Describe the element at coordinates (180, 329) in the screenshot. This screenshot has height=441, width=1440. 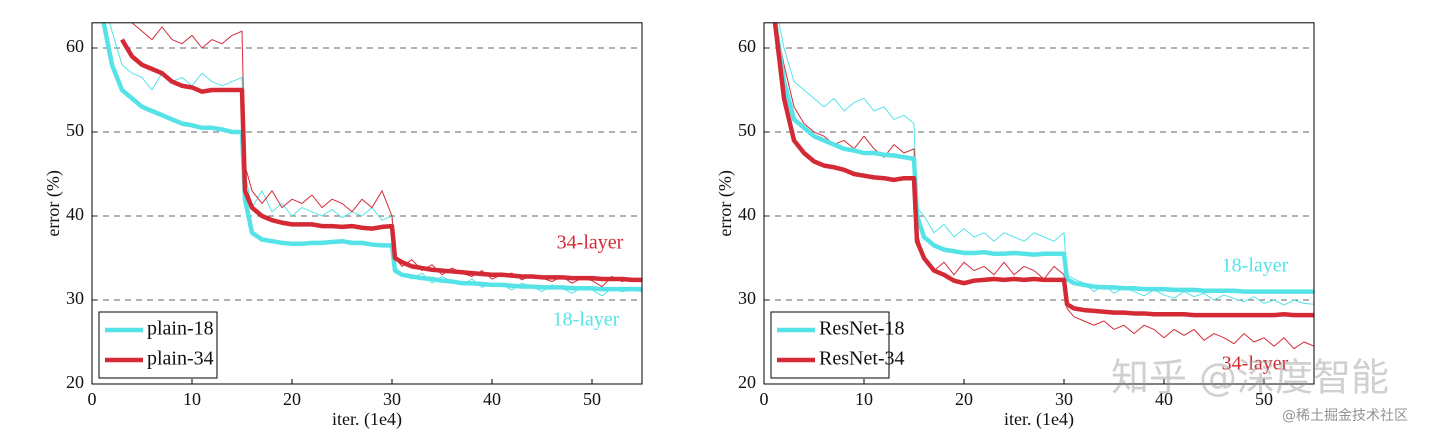
I see `legend-label: plain-18` at that location.